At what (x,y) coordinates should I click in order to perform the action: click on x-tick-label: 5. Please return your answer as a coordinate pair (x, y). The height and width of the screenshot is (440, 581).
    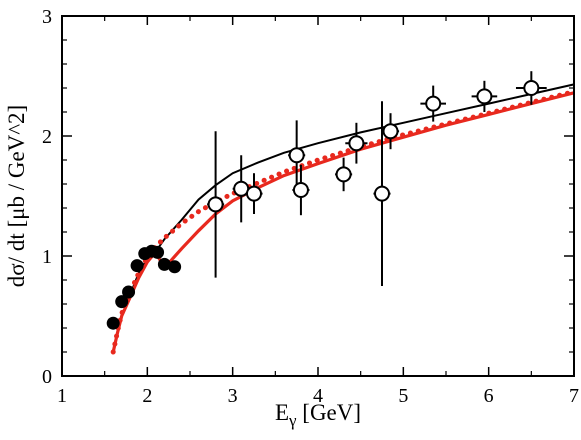
    Looking at the image, I should click on (403, 396).